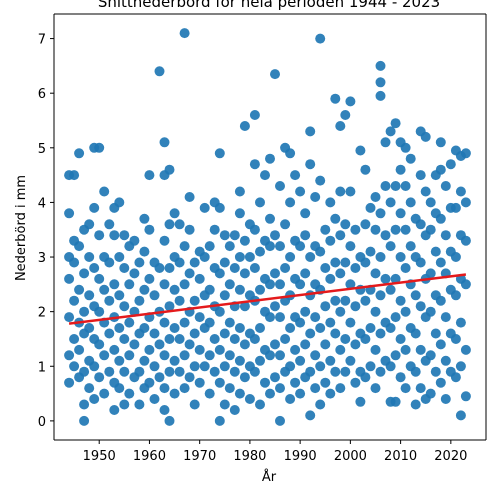  I want to click on x-axis-label: År, so click(269, 477).